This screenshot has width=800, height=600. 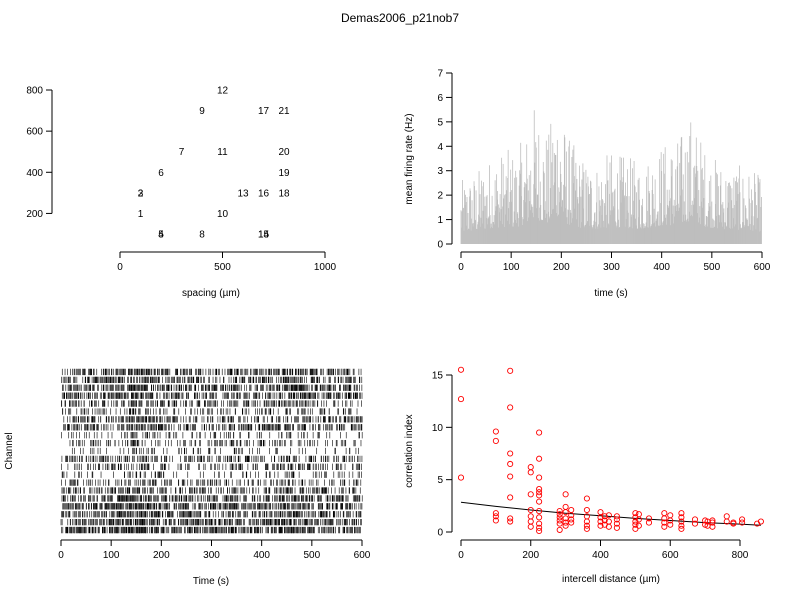 I want to click on electrode-label: 21, so click(x=284, y=111).